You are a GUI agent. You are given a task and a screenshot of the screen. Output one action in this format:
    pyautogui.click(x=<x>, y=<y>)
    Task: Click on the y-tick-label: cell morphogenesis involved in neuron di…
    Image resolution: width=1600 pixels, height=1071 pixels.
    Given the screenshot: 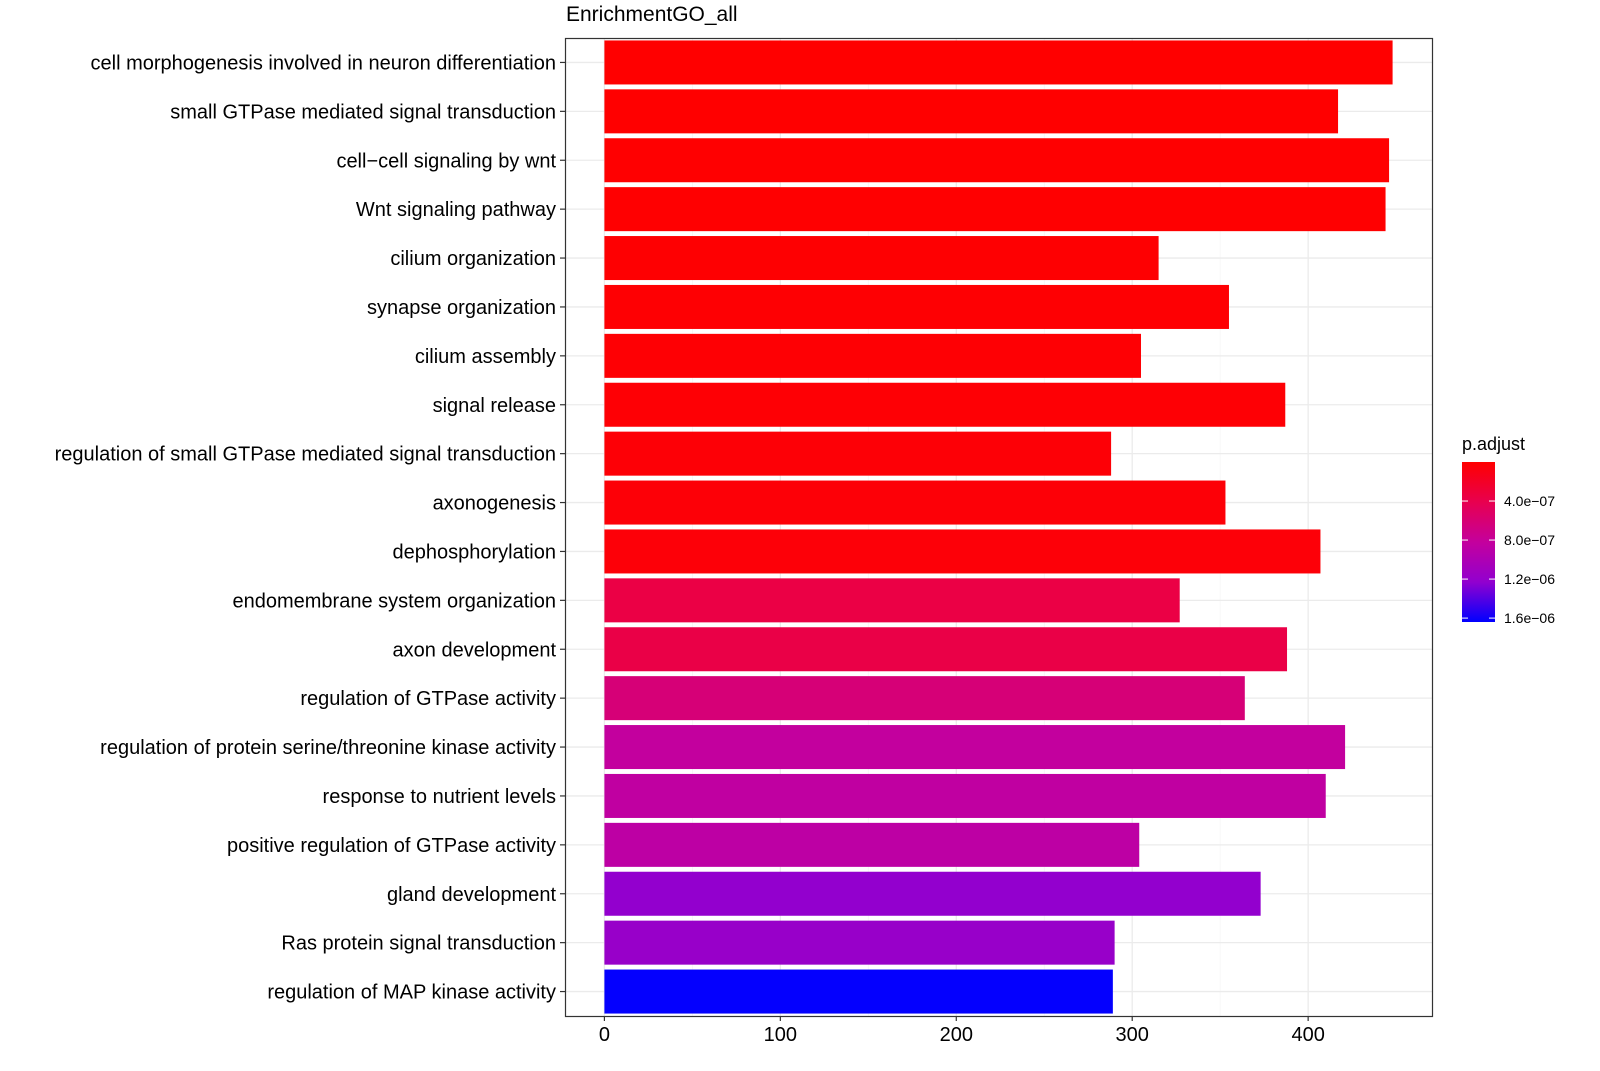 What is the action you would take?
    pyautogui.click(x=323, y=63)
    